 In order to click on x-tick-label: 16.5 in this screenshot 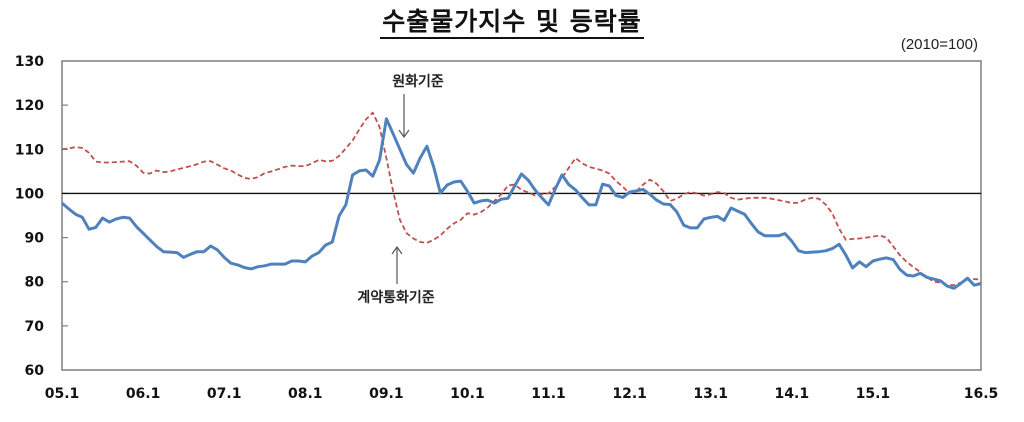, I will do `click(981, 394)`.